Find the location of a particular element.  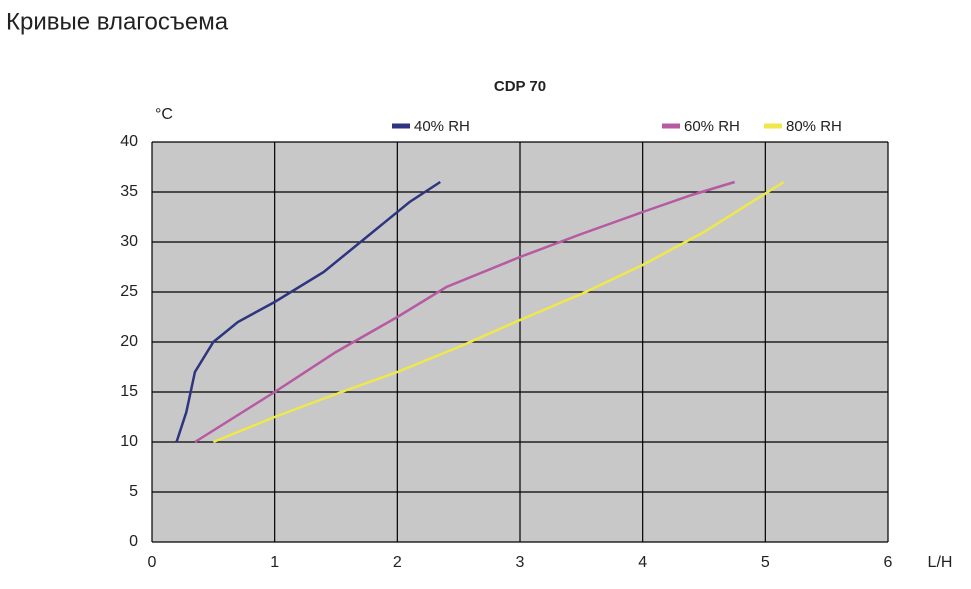

y-tick-label: 30 is located at coordinates (129, 241).